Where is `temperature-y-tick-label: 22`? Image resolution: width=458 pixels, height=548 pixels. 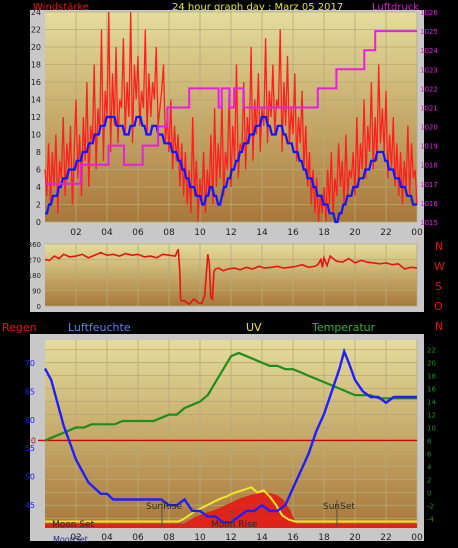
temperature-y-tick-label: 22 is located at coordinates (431, 351).